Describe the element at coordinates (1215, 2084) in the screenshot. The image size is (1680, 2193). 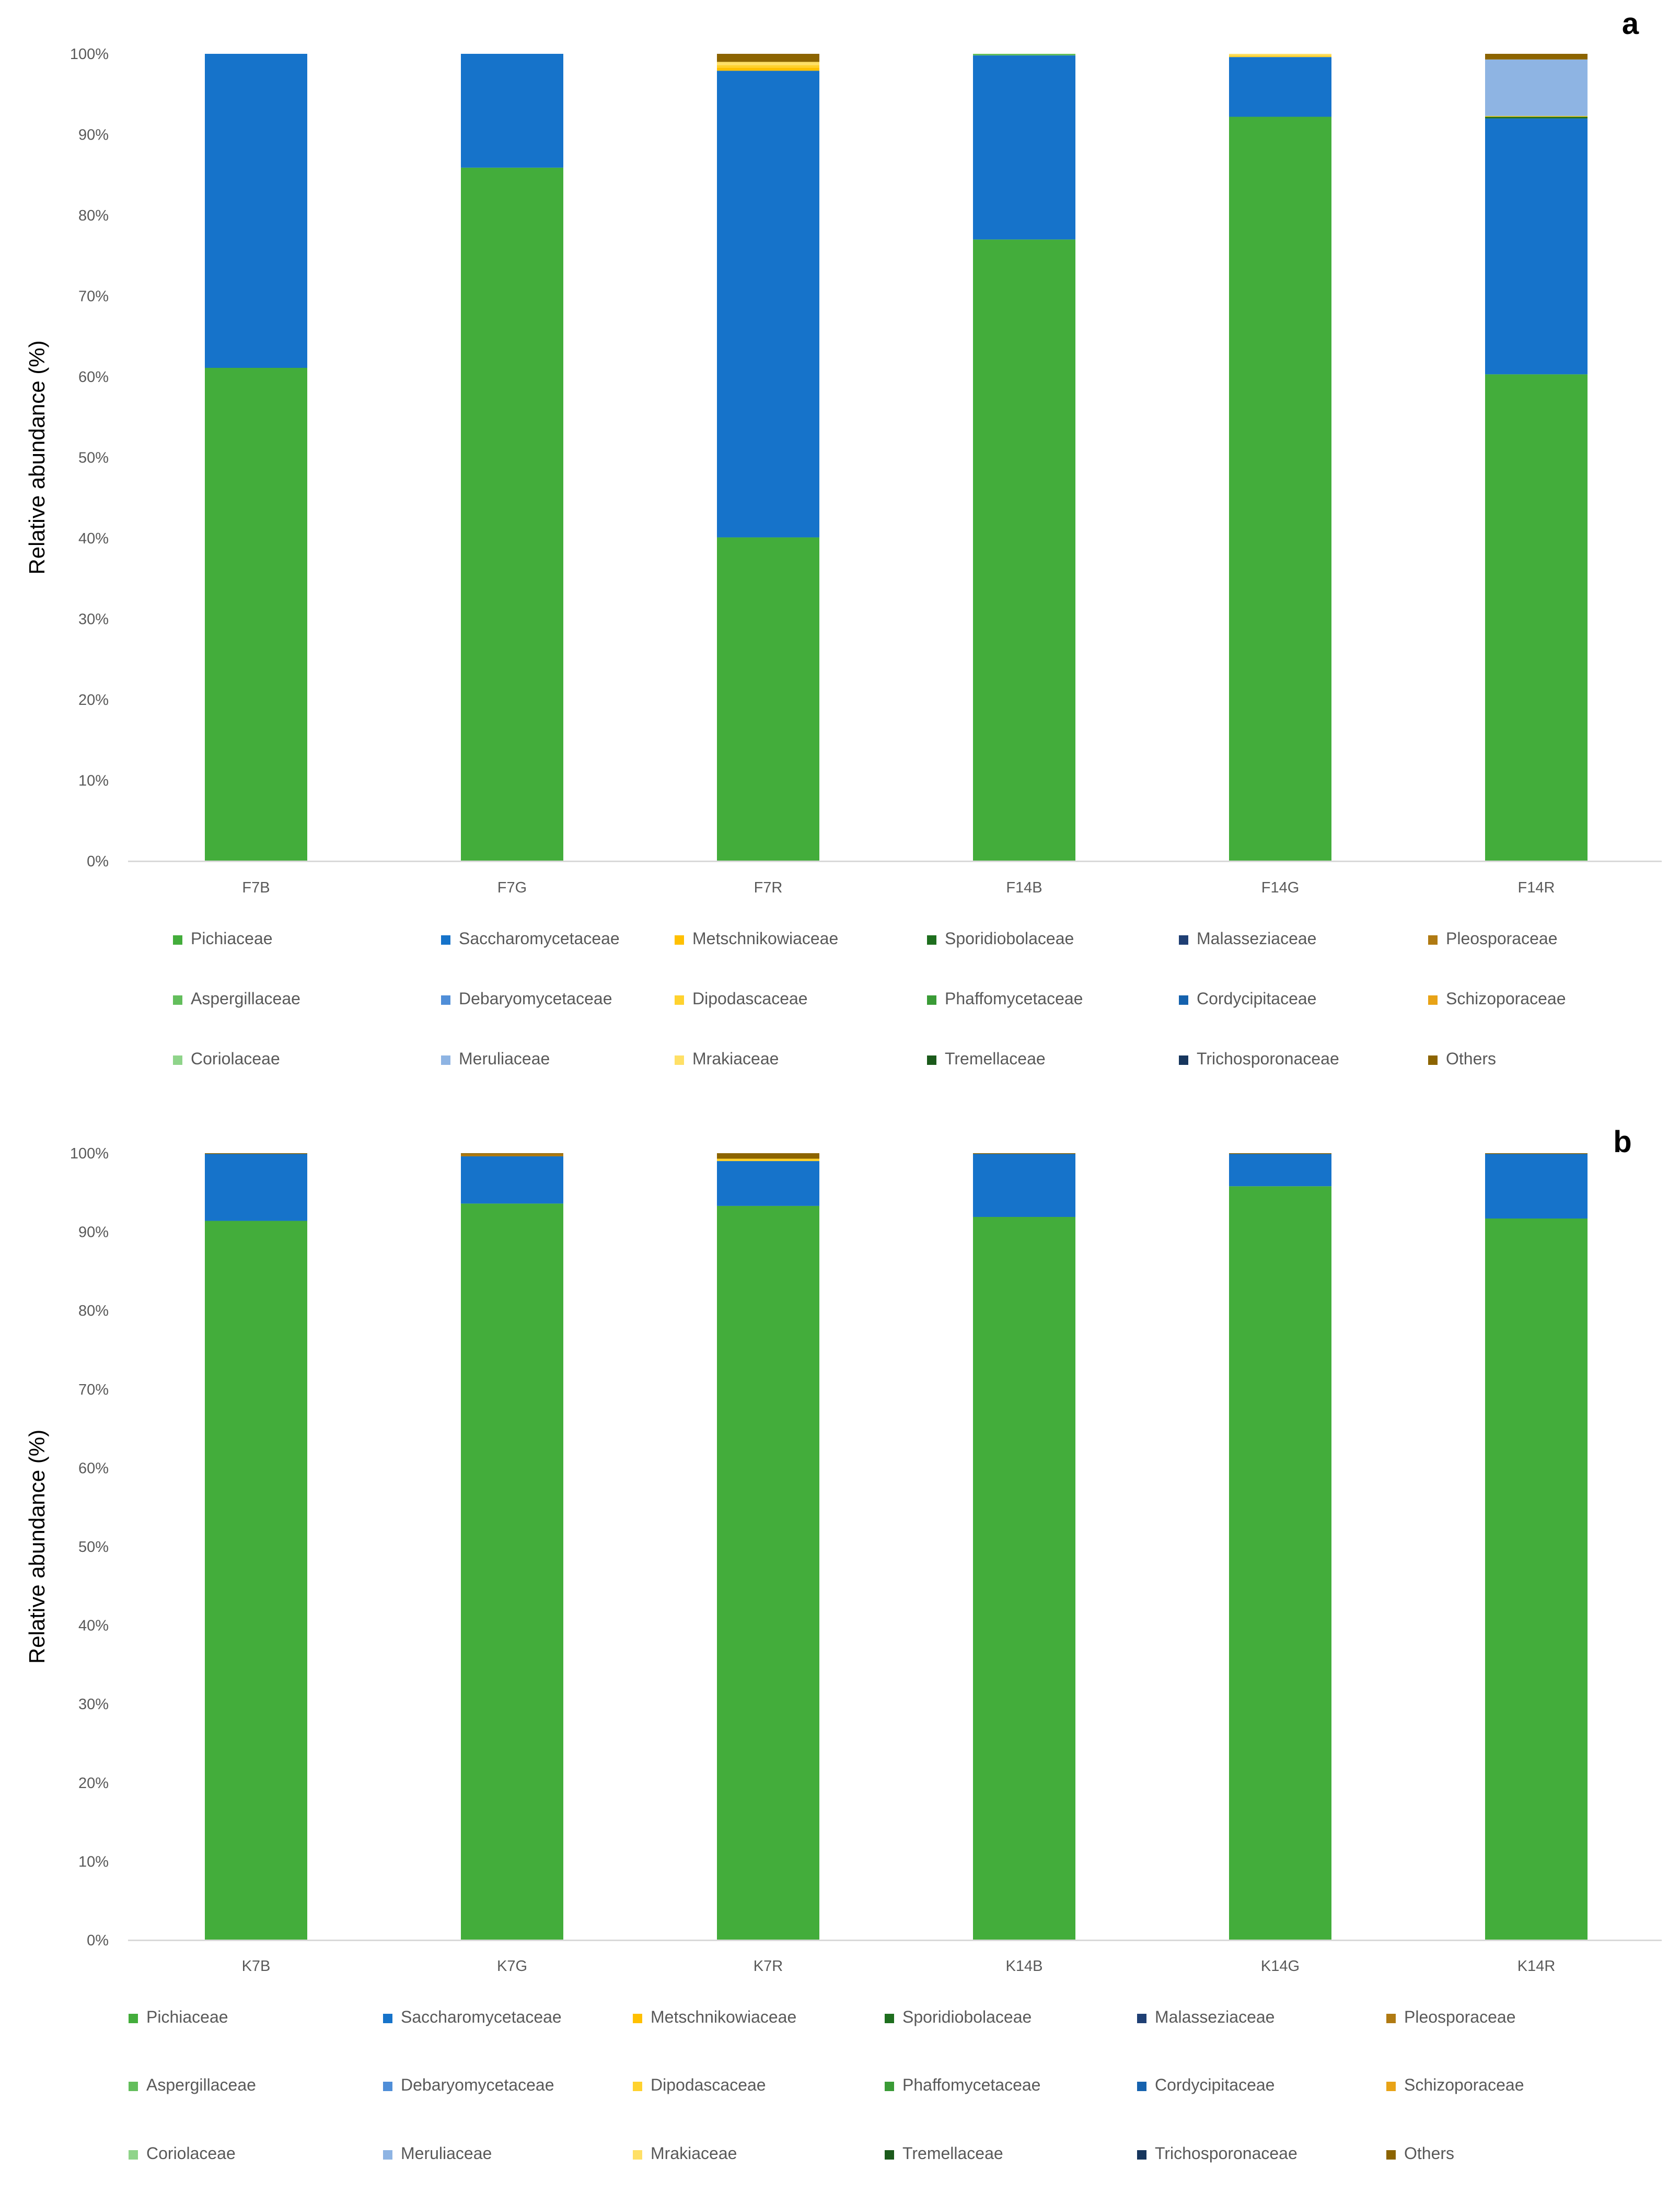
I see `legend-label: Cordycipitaceae` at that location.